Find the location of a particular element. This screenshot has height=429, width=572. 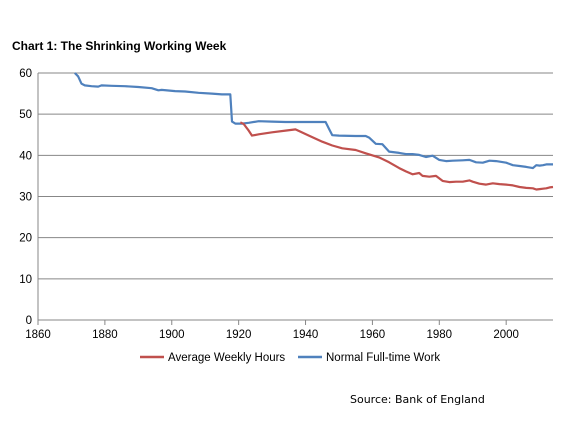

y-tick-label: 30 is located at coordinates (25, 198).